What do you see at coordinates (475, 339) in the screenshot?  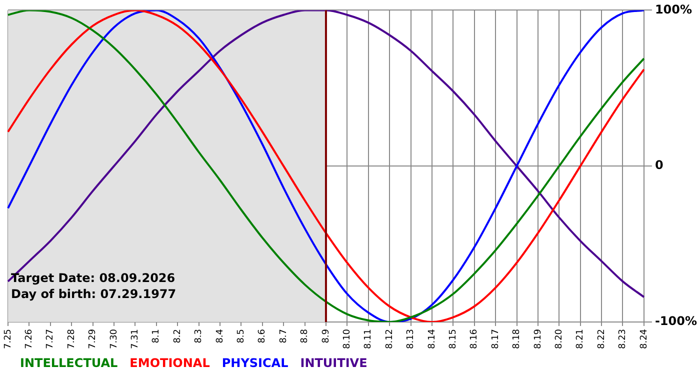 I see `x-tick-label: 8.16` at bounding box center [475, 339].